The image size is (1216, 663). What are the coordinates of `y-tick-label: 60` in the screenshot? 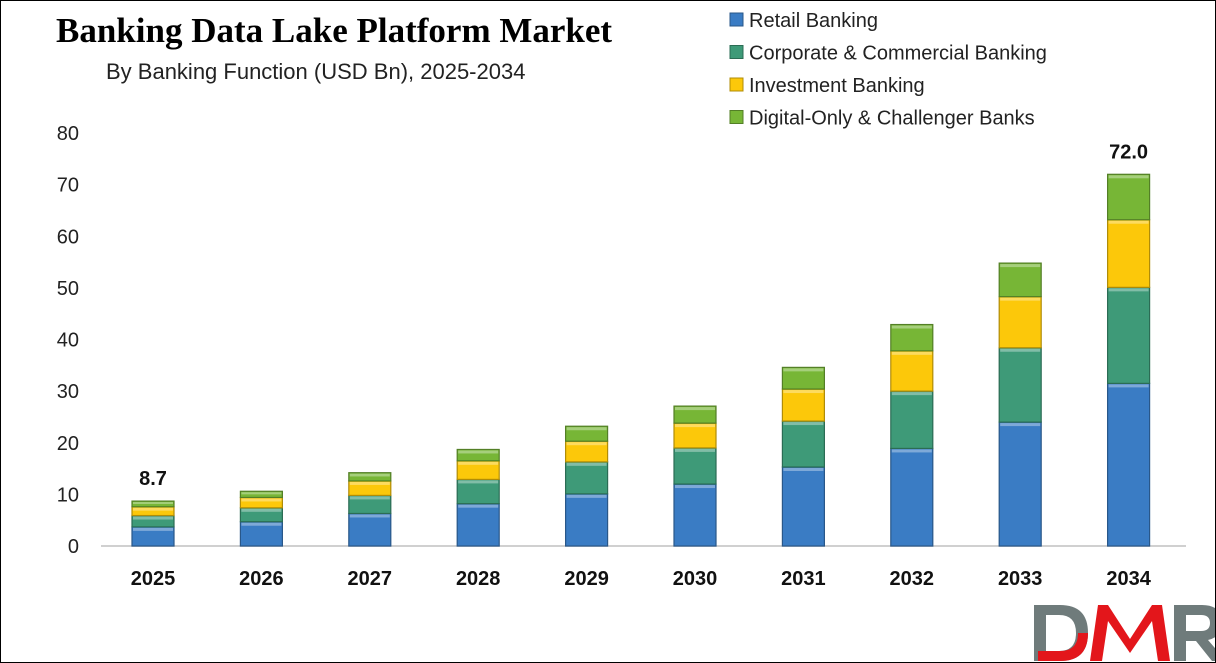 It's located at (68, 237).